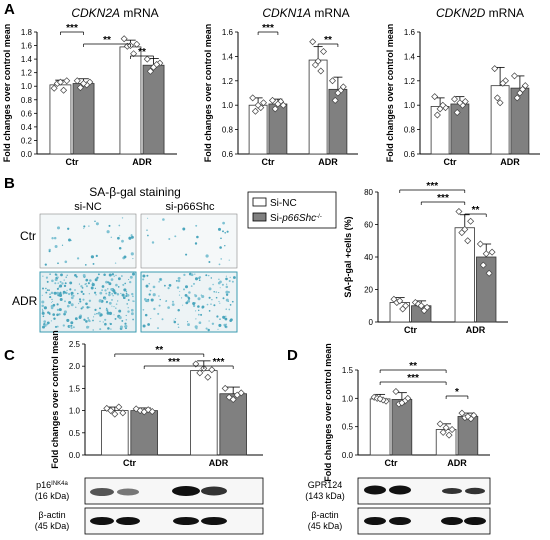  I want to click on blot-d-band, so click(375, 490).